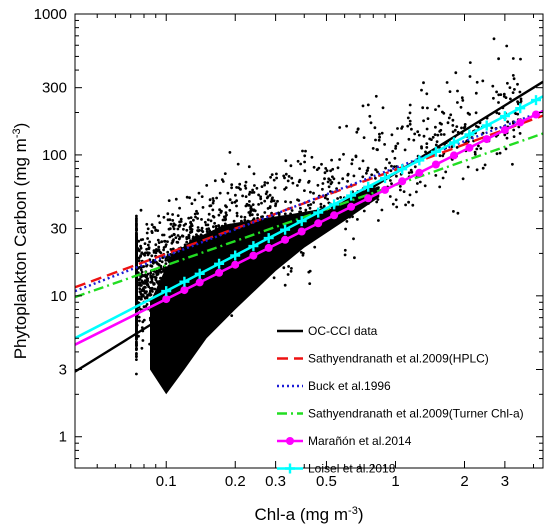 The image size is (550, 532). What do you see at coordinates (326, 481) in the screenshot?
I see `x-tick-label: 0.5` at bounding box center [326, 481].